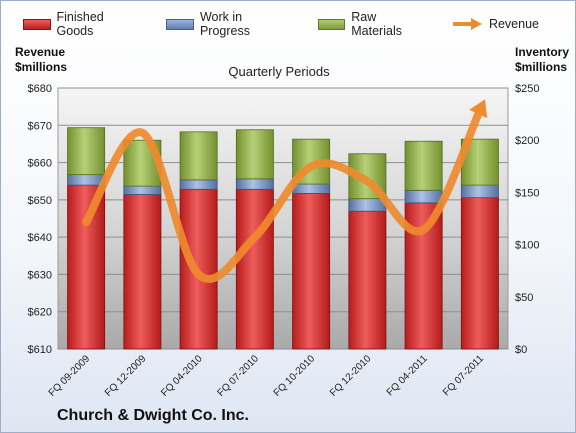 The height and width of the screenshot is (433, 576). I want to click on legend-swatch-raw-materials, so click(331, 24).